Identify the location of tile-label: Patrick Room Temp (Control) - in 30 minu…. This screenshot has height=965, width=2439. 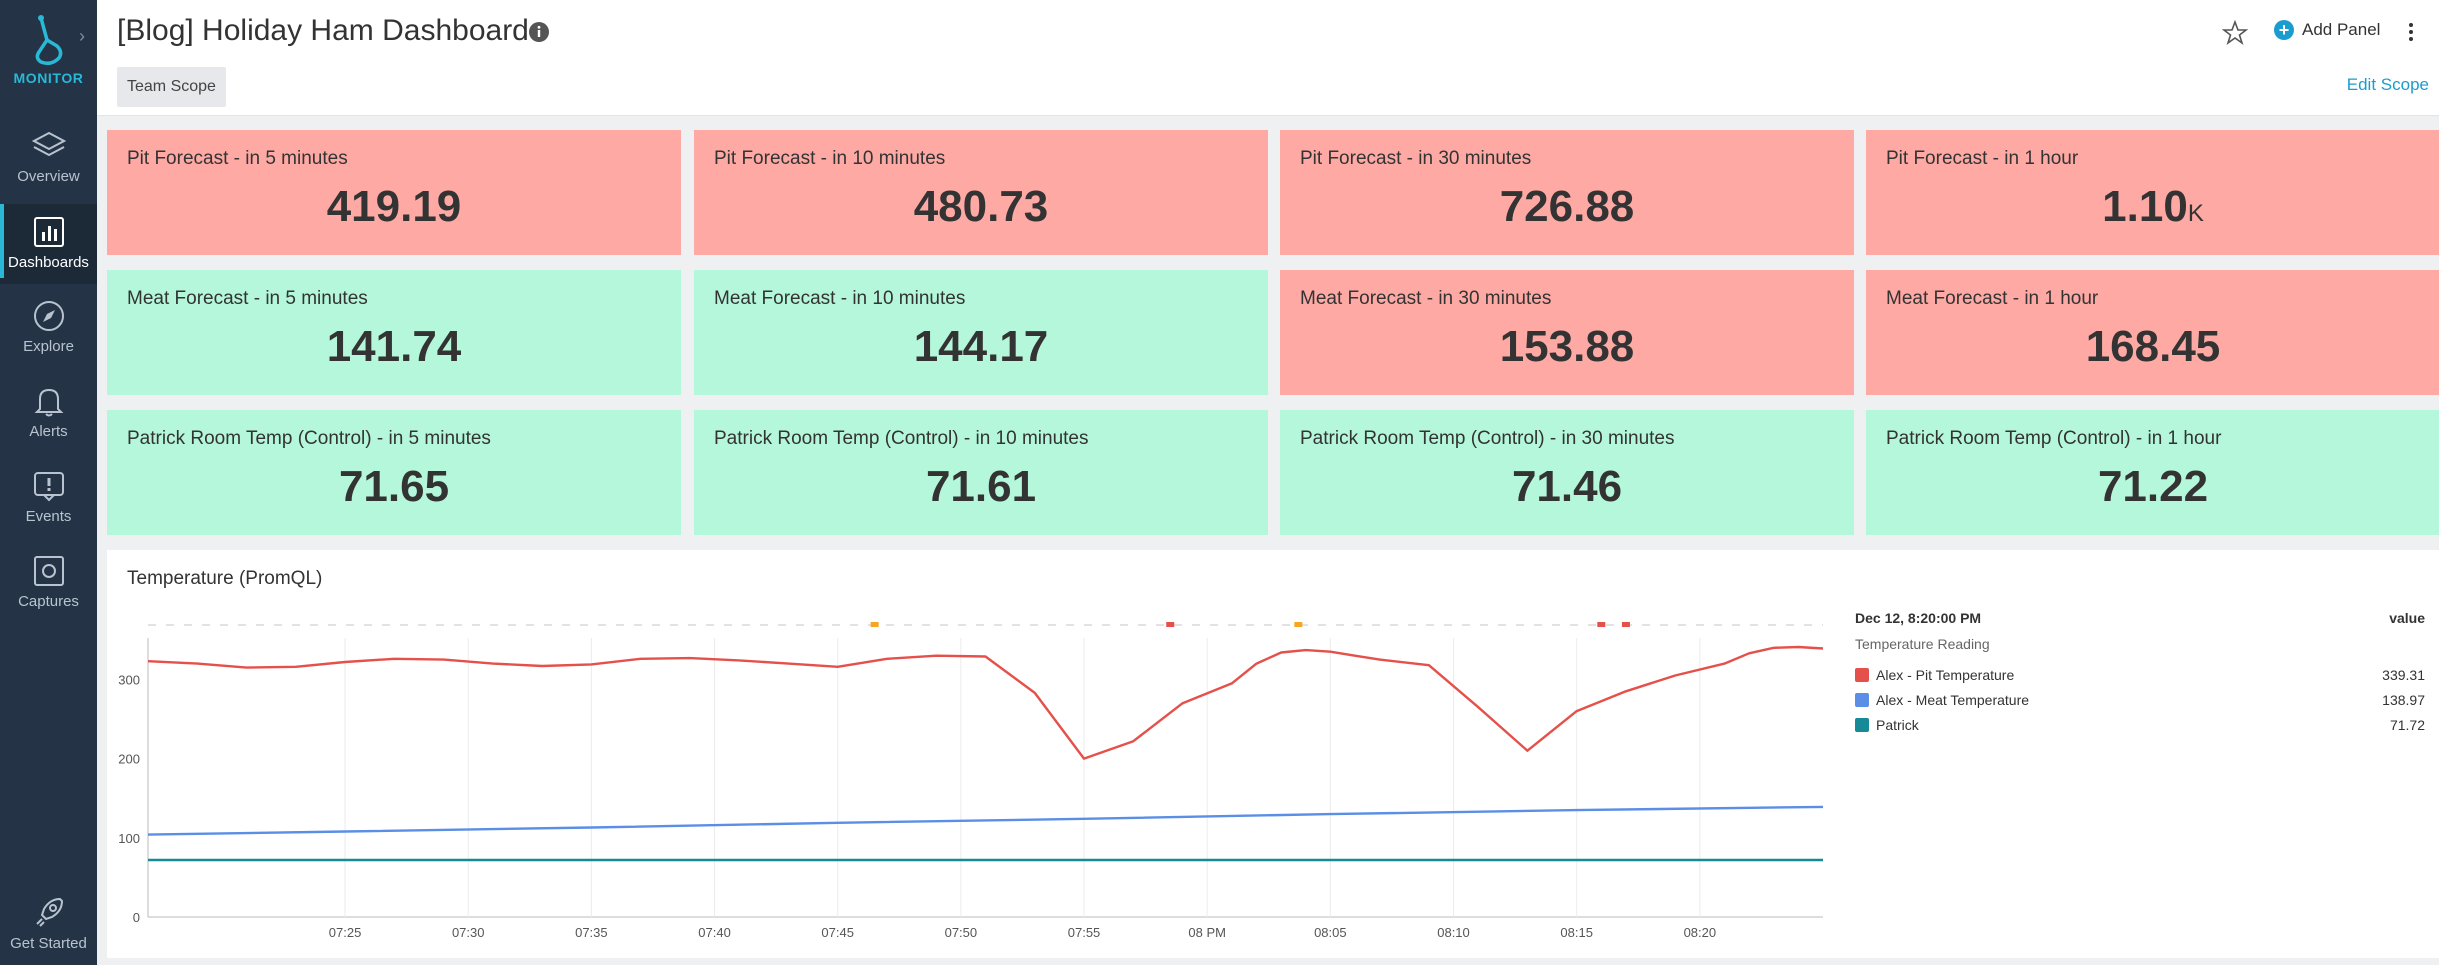
(1487, 438).